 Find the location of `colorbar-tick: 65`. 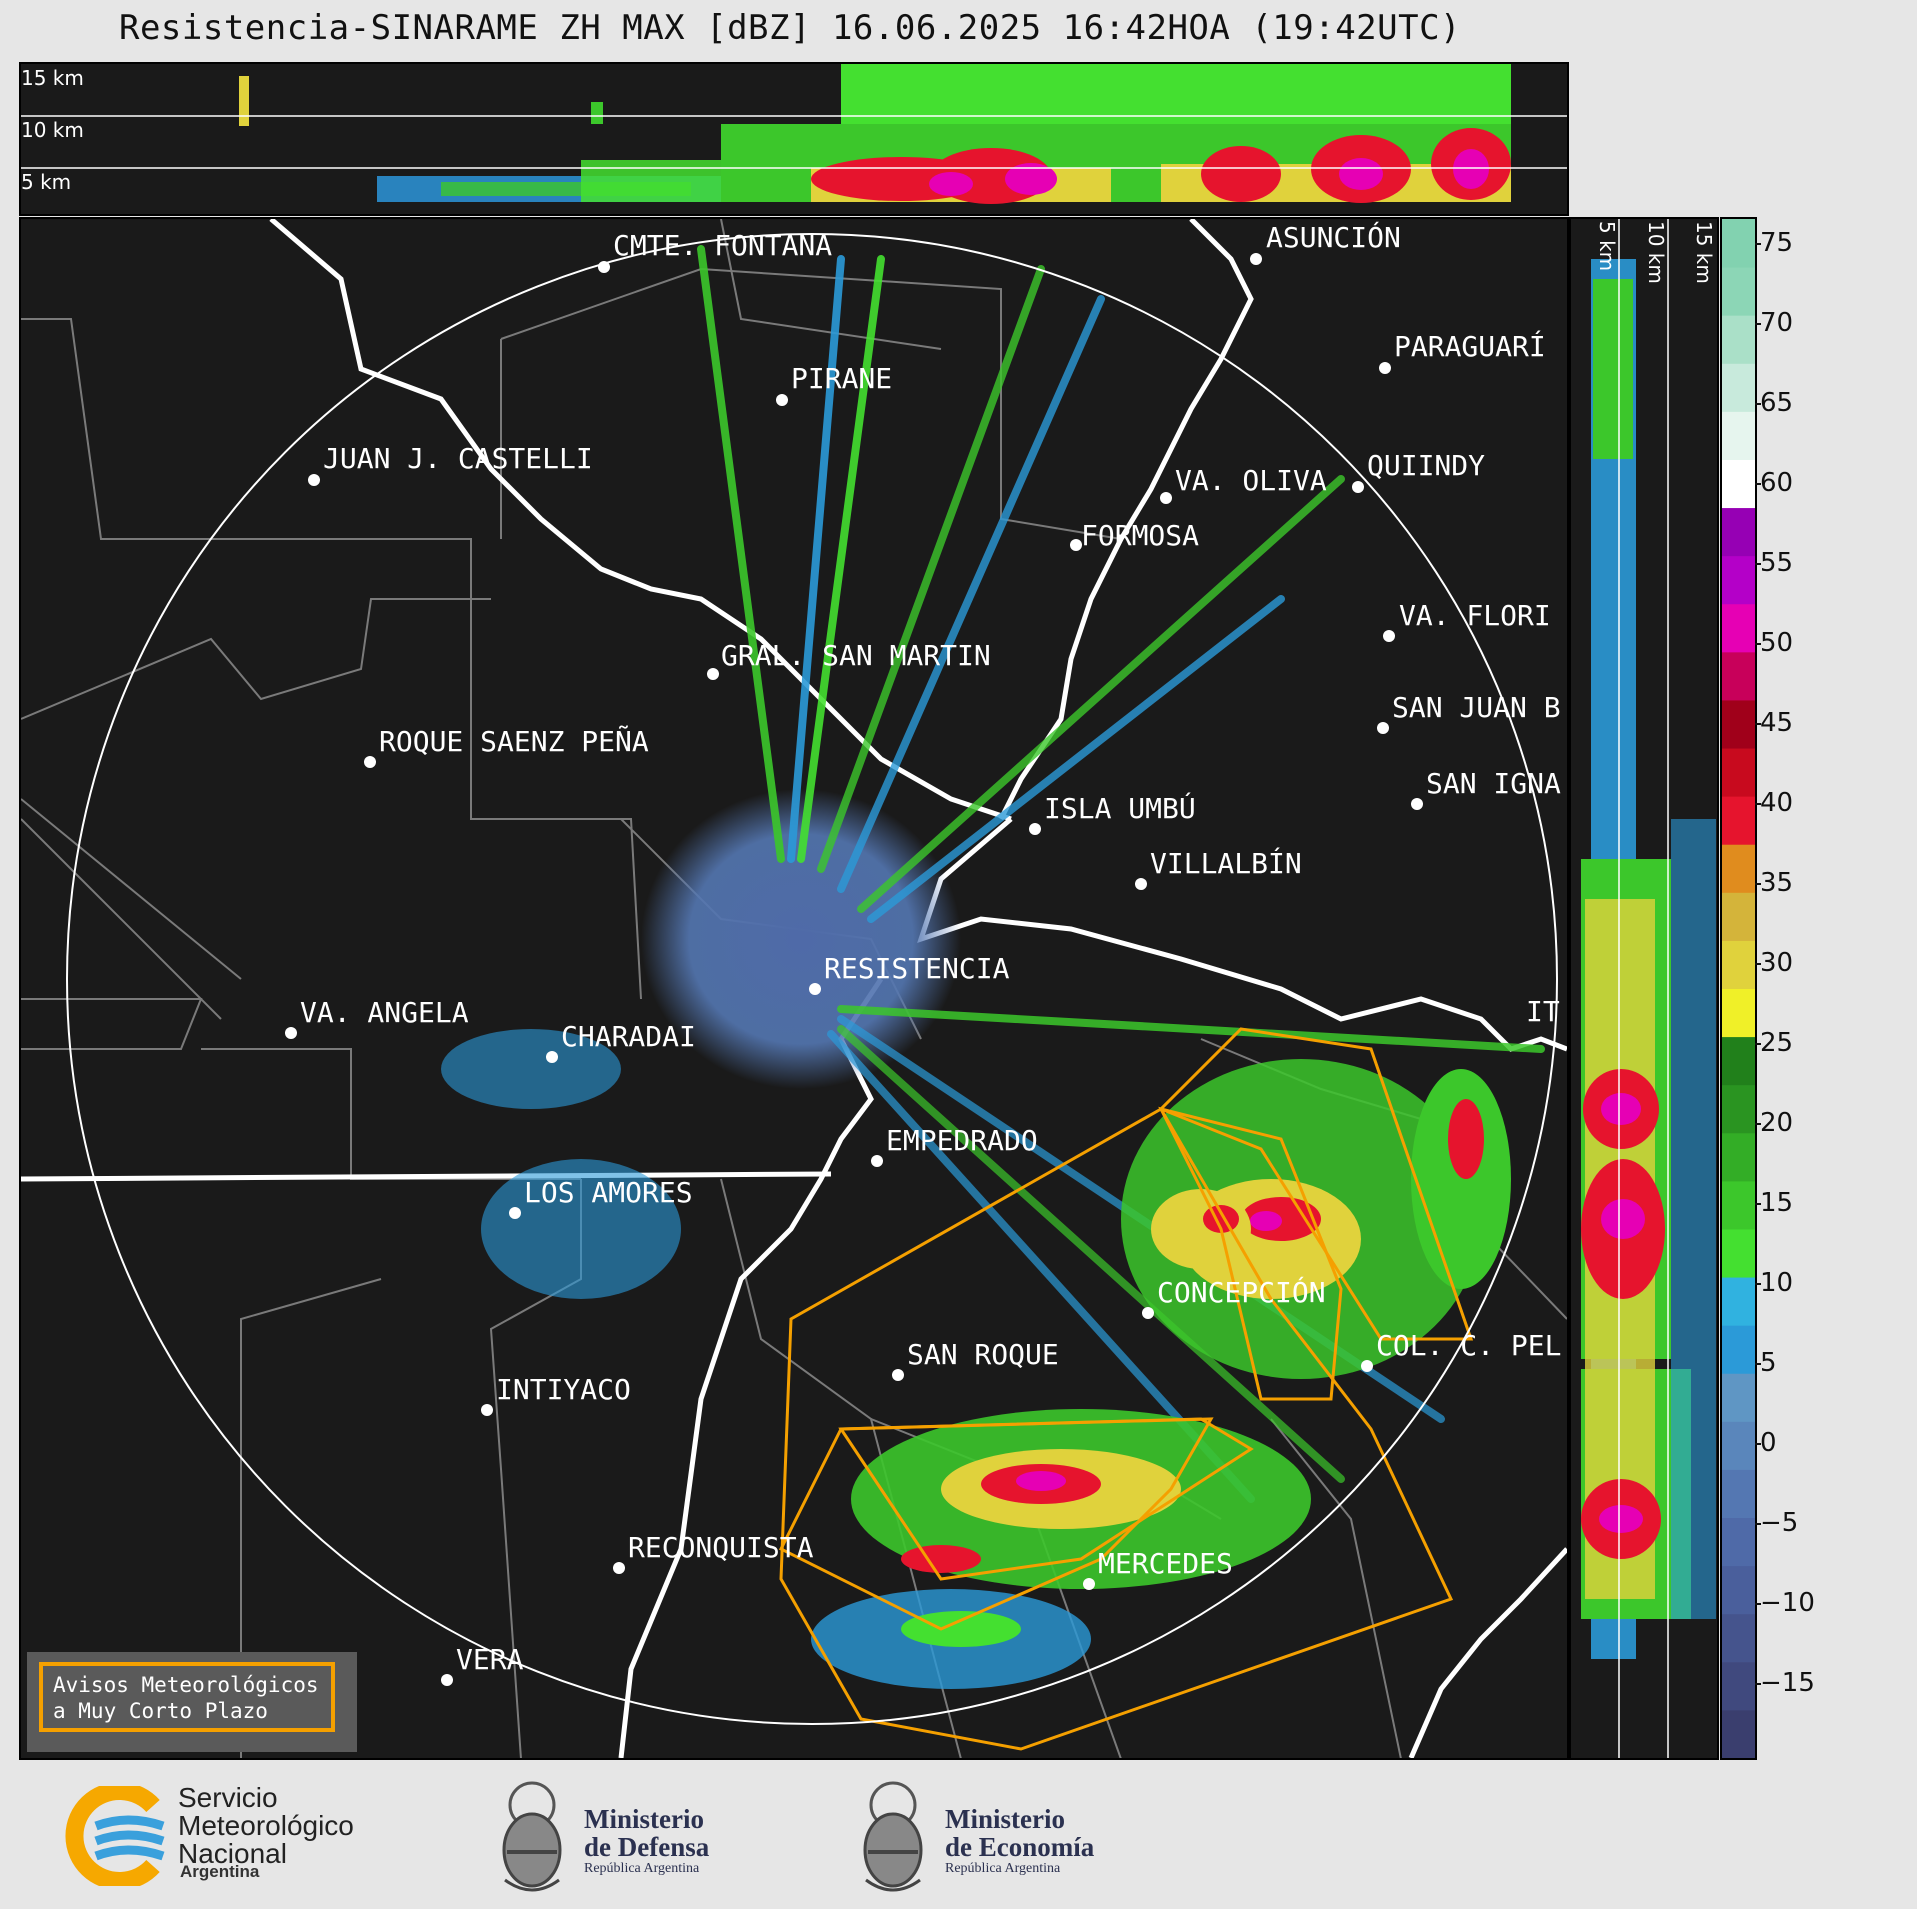

colorbar-tick: 65 is located at coordinates (1774, 403).